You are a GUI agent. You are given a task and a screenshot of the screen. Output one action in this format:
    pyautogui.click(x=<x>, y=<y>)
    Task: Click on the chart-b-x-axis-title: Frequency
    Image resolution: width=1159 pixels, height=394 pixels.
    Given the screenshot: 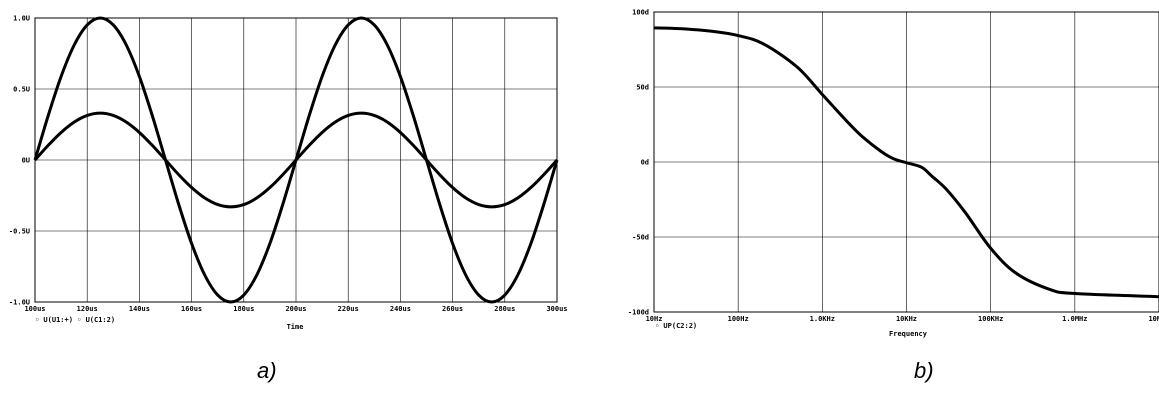 What is the action you would take?
    pyautogui.click(x=908, y=334)
    